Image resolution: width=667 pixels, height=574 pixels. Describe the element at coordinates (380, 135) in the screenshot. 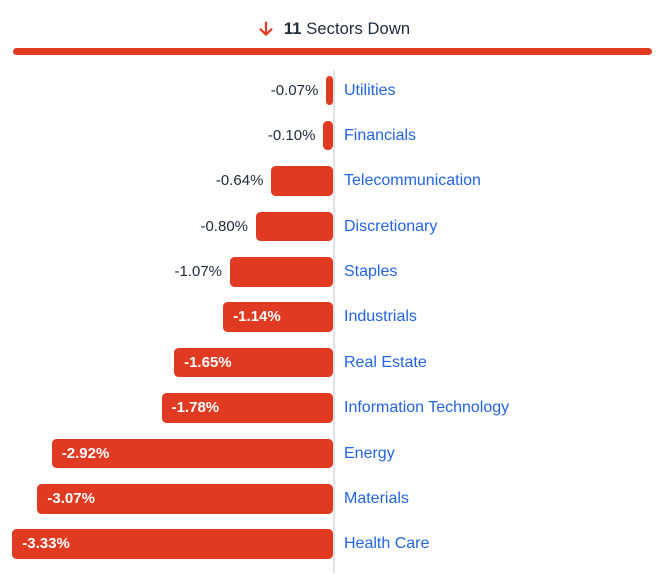

I see `sector-label-link: Financials` at that location.